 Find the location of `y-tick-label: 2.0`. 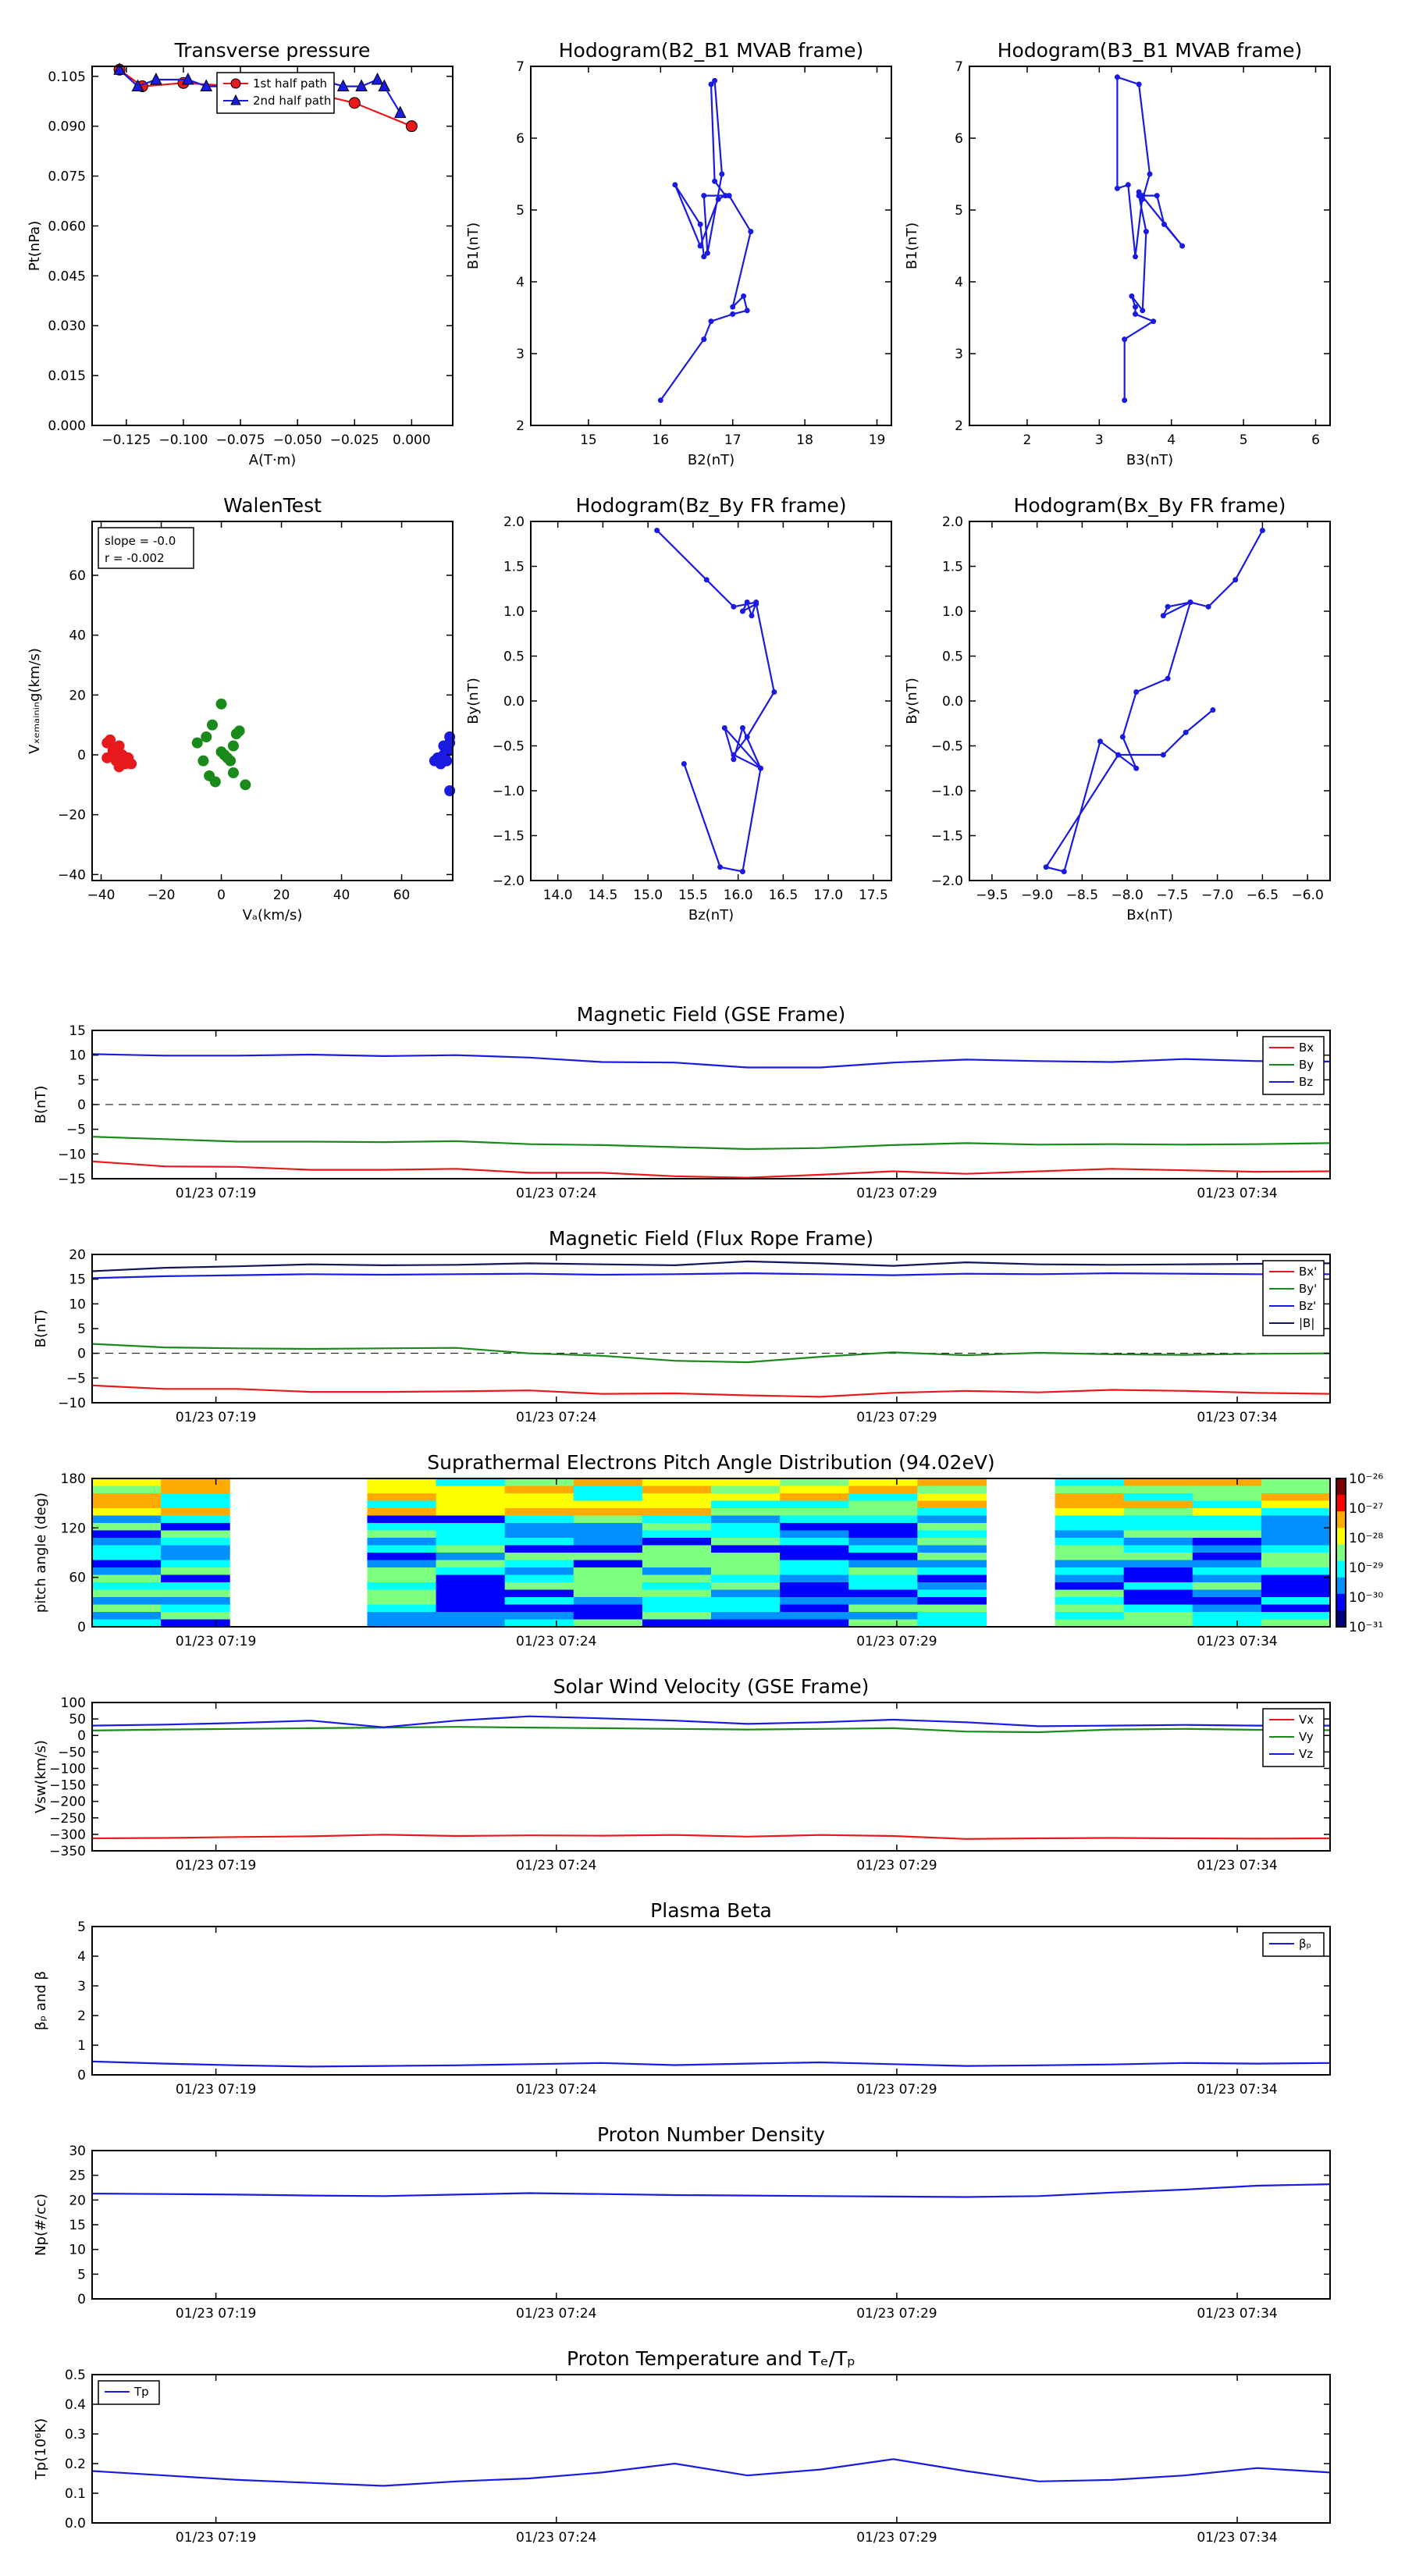

y-tick-label: 2.0 is located at coordinates (514, 522).